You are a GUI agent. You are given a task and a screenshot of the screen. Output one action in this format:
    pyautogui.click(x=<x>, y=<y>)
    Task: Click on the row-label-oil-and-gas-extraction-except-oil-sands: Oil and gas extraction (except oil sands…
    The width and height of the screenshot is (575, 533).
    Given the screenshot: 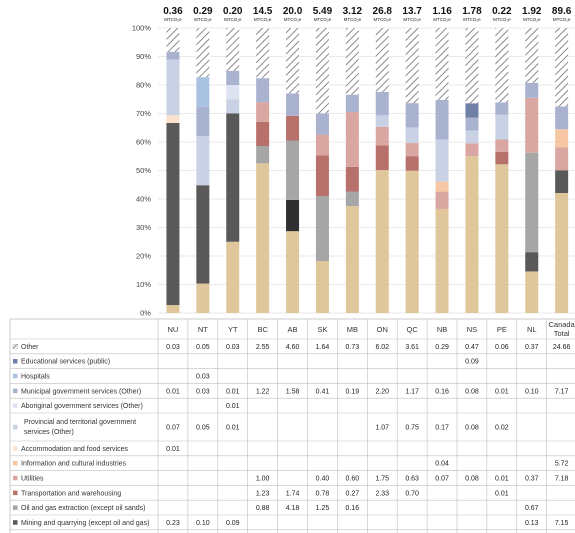 What is the action you would take?
    pyautogui.click(x=83, y=508)
    